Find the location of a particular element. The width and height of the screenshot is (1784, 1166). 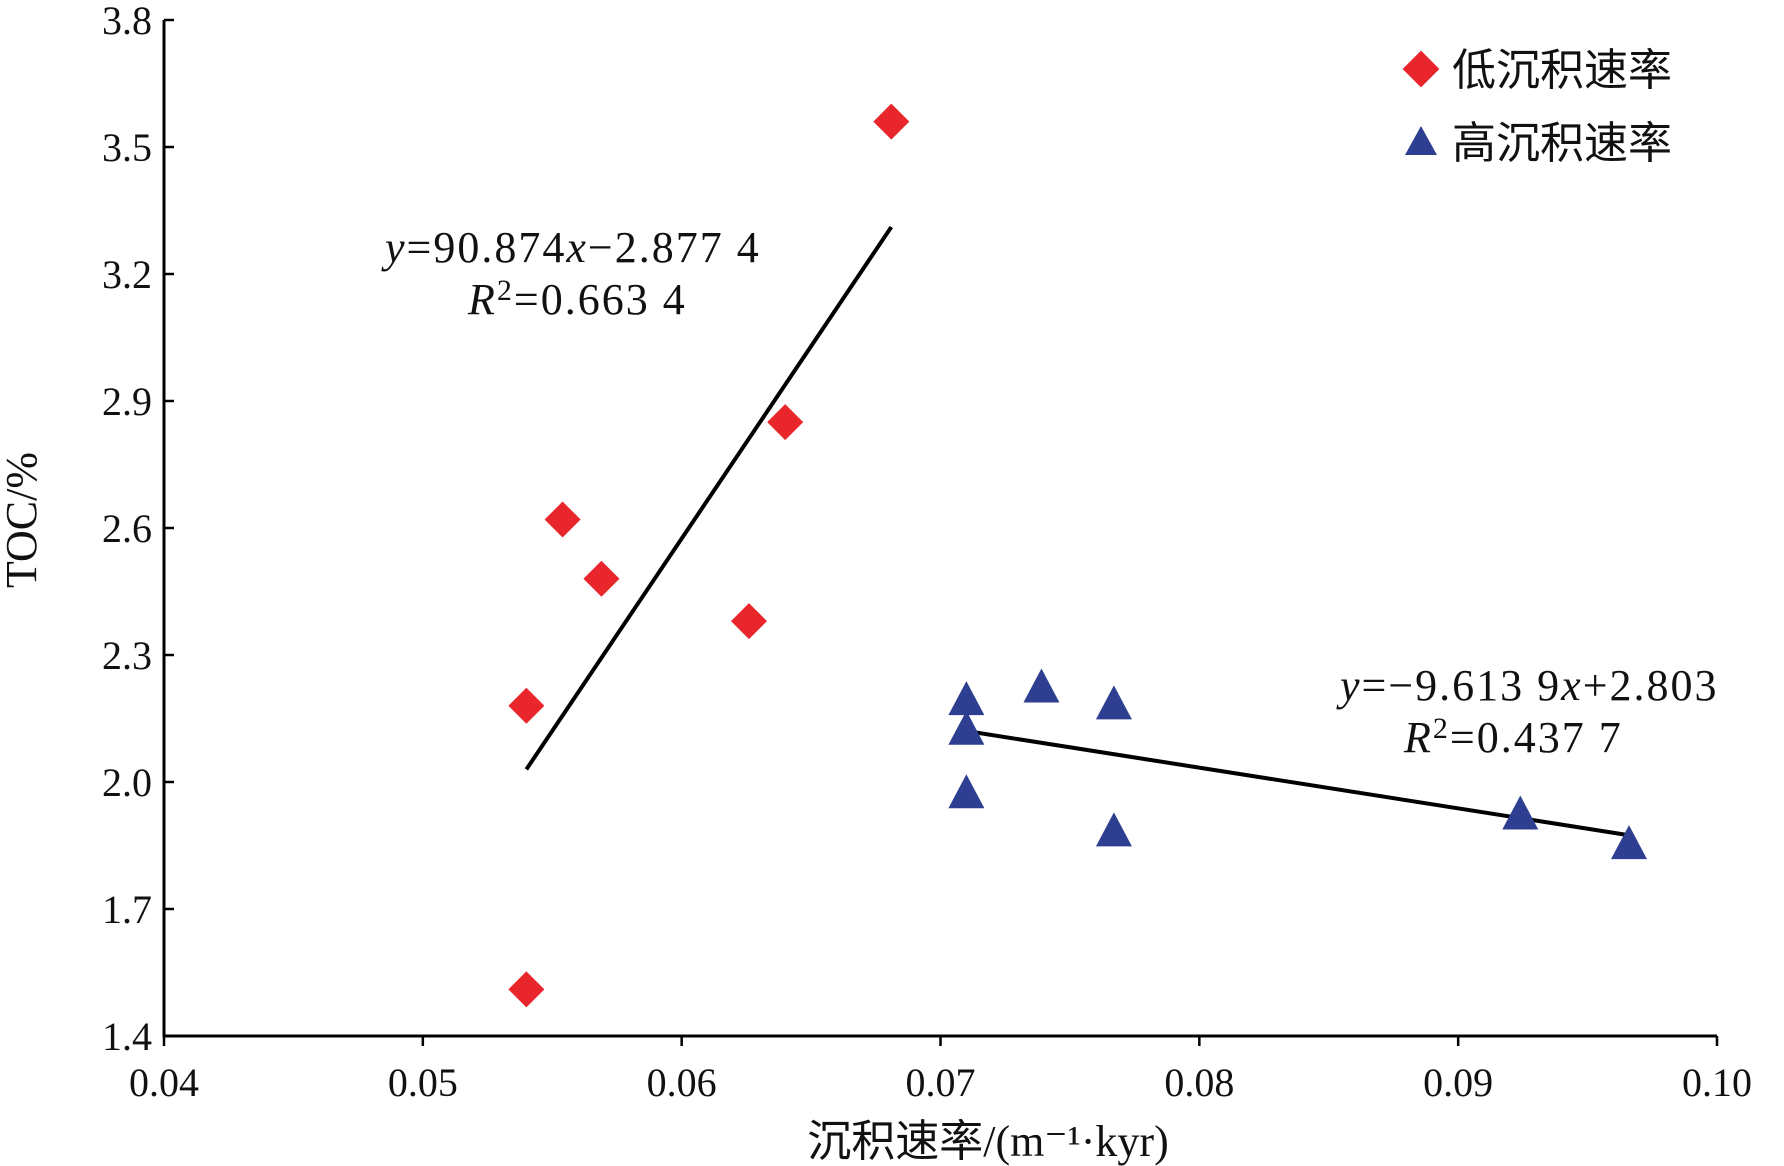

x-axis-title: 沉积速率/(m⁻¹·kyr) is located at coordinates (987, 1141).